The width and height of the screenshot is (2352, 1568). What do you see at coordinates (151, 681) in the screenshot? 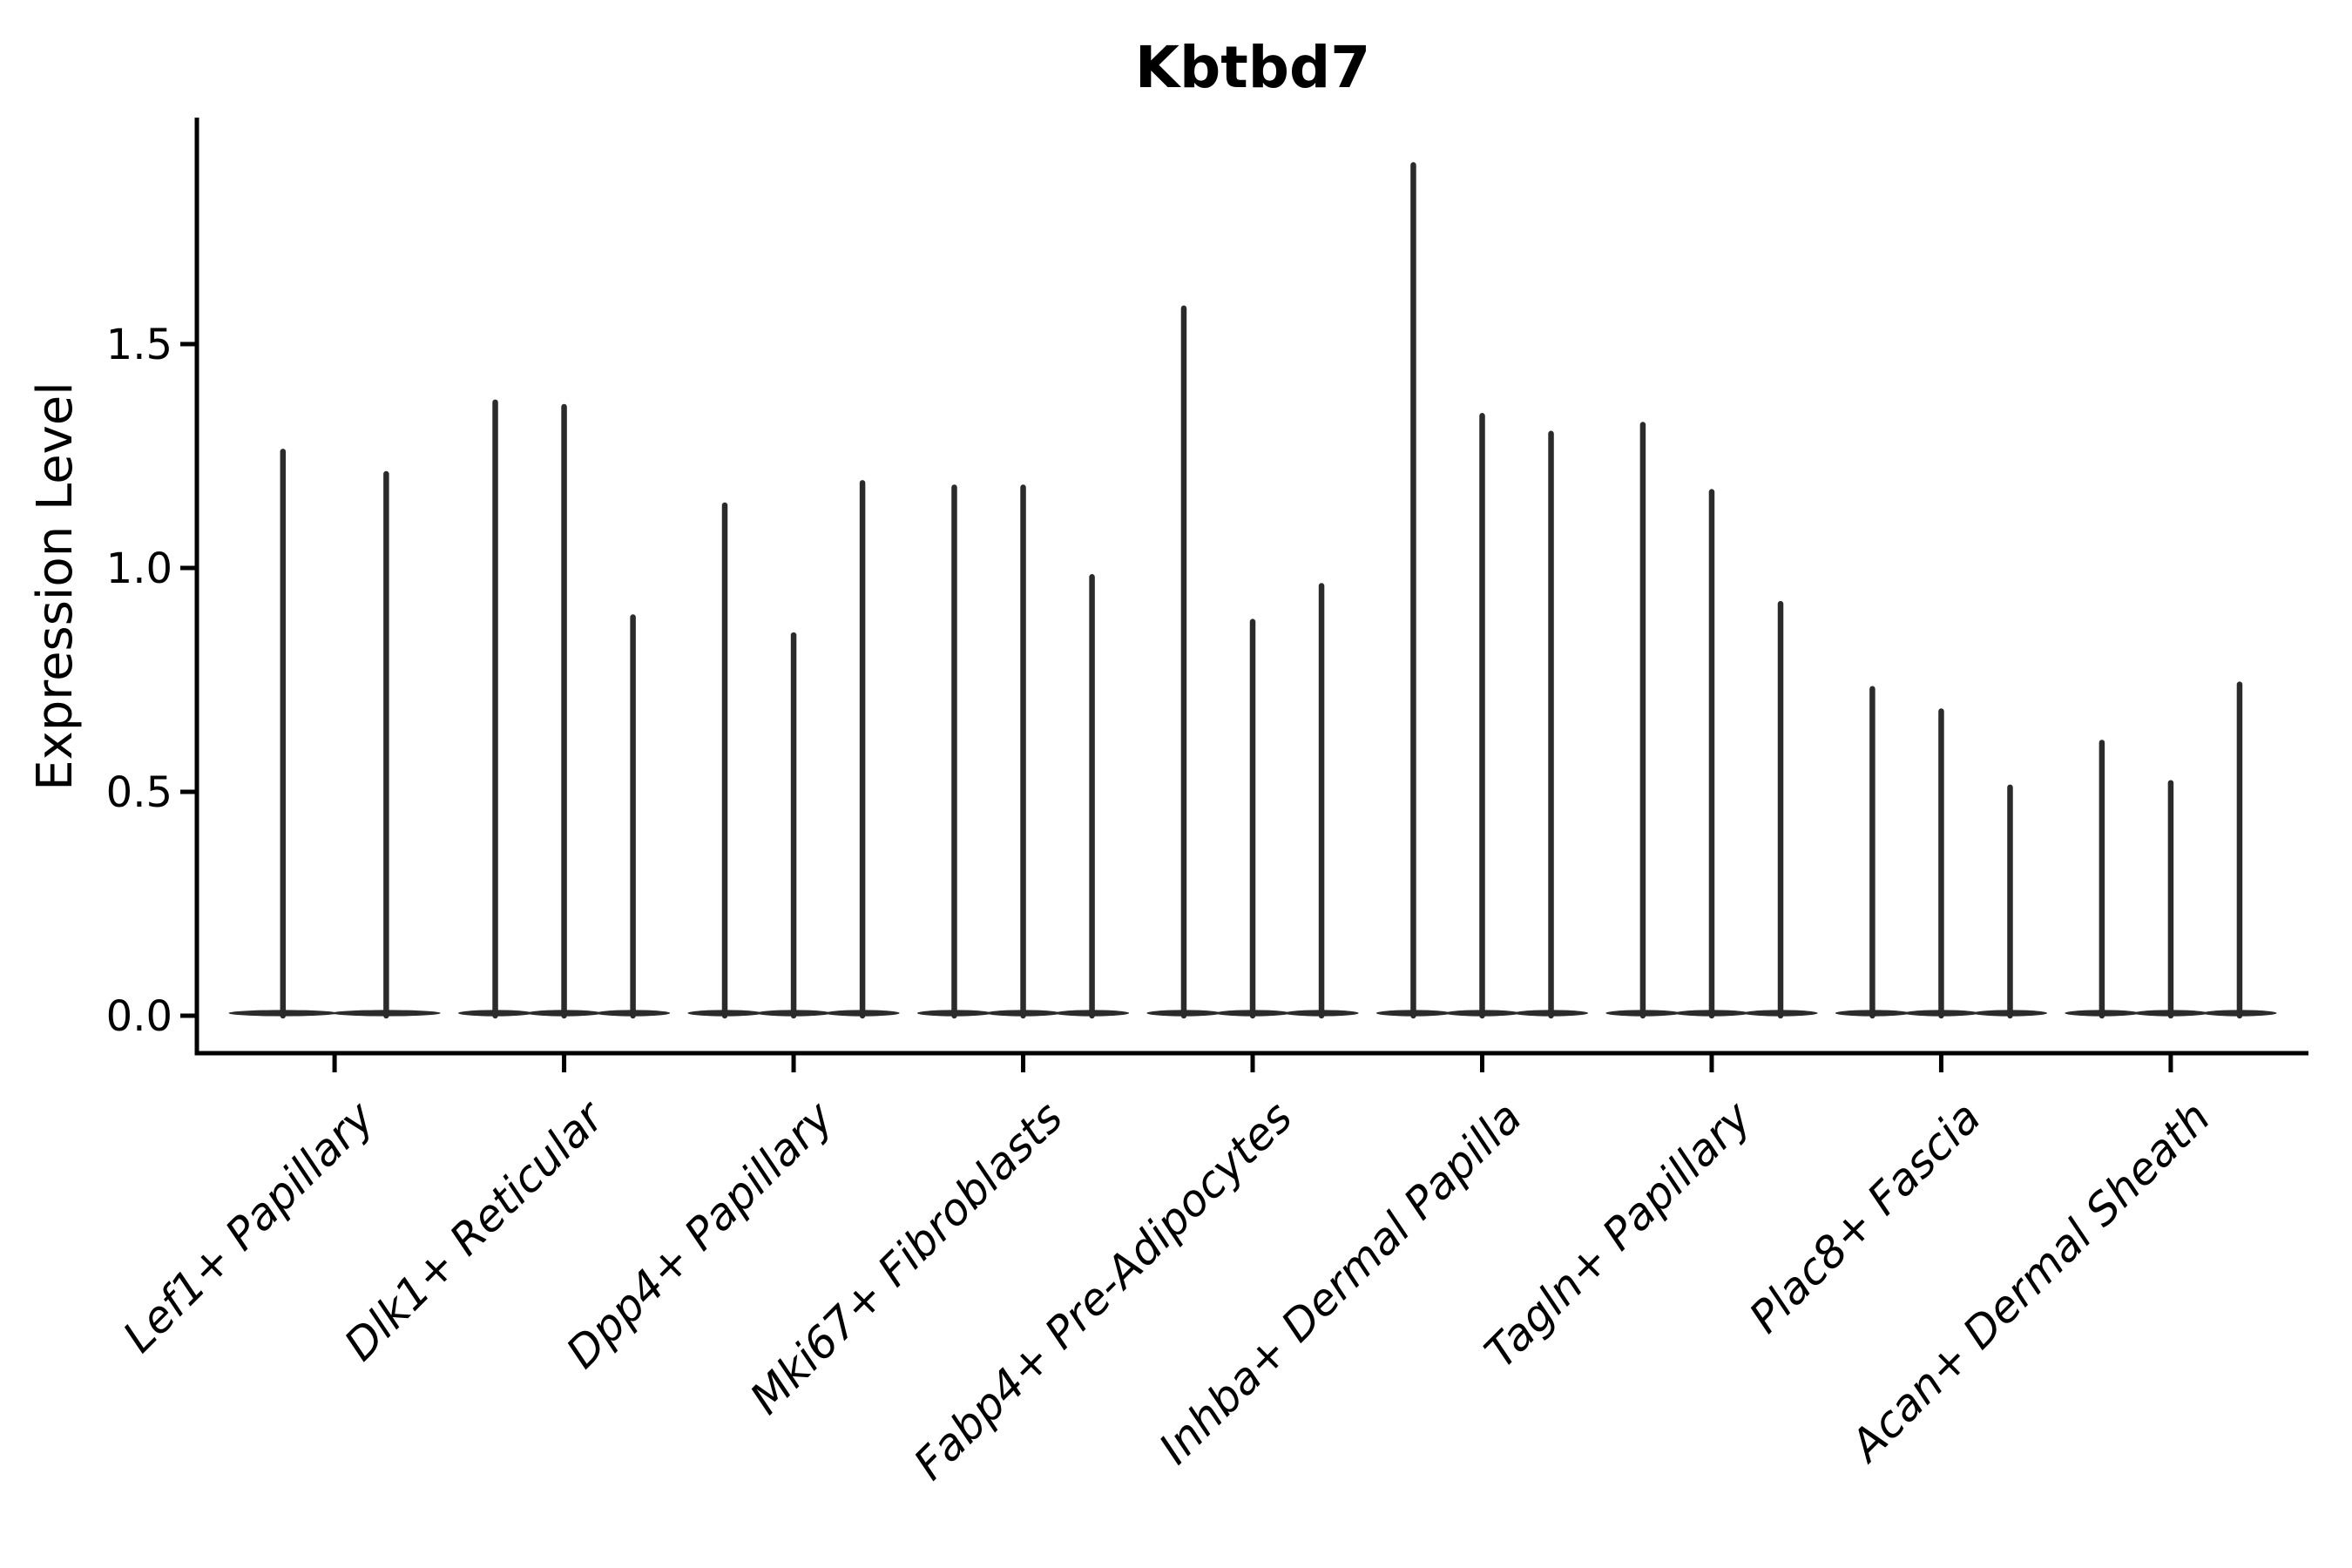
I see `y-axis-ticks: 0.0 0.5 1.0 1.5` at bounding box center [151, 681].